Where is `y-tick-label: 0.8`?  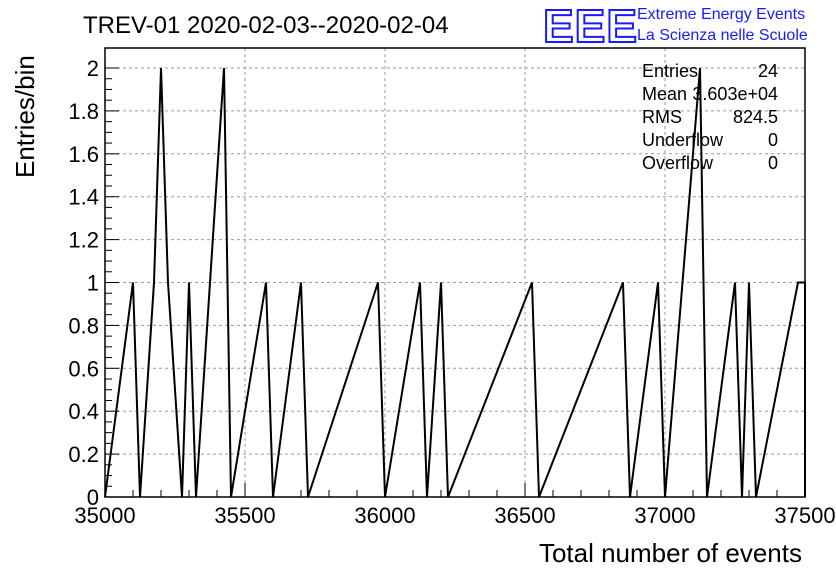 y-tick-label: 0.8 is located at coordinates (83, 325).